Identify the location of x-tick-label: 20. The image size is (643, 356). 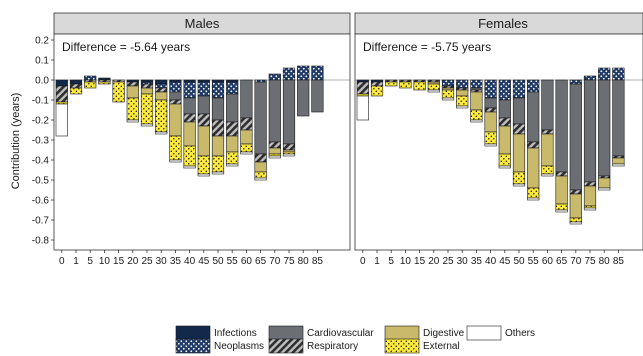
(133, 261).